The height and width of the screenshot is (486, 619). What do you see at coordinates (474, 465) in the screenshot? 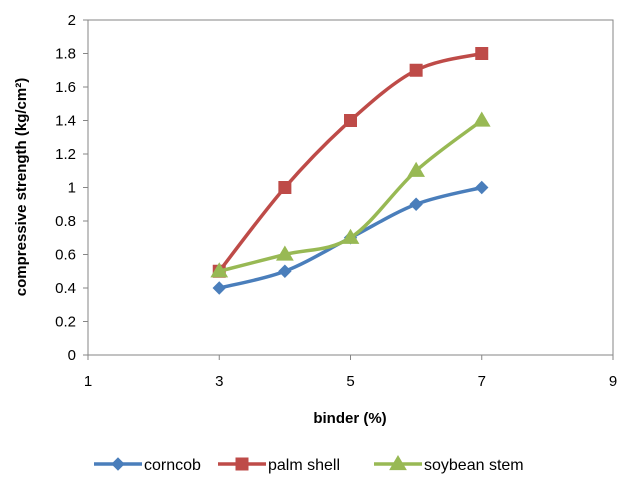
I see `legend-label: soybean stem` at bounding box center [474, 465].